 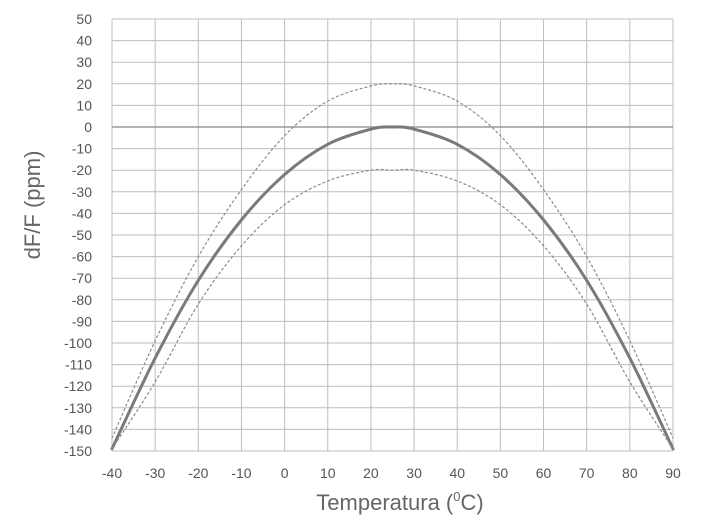 I want to click on x-tick-label-8: 40, so click(x=457, y=473).